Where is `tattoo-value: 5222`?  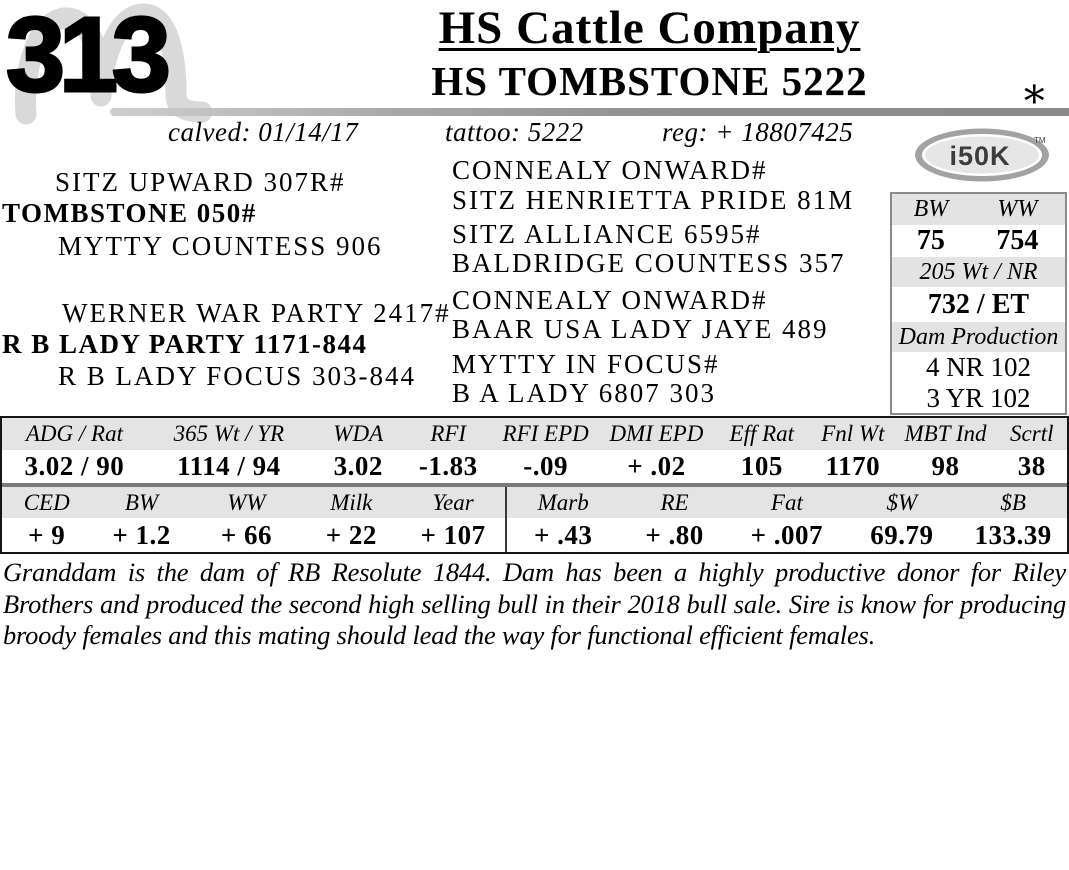
tattoo-value: 5222 is located at coordinates (555, 132).